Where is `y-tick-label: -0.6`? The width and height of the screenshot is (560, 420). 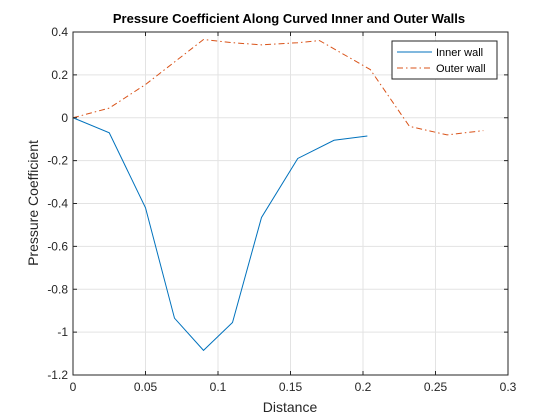
y-tick-label: -0.6 is located at coordinates (57, 246).